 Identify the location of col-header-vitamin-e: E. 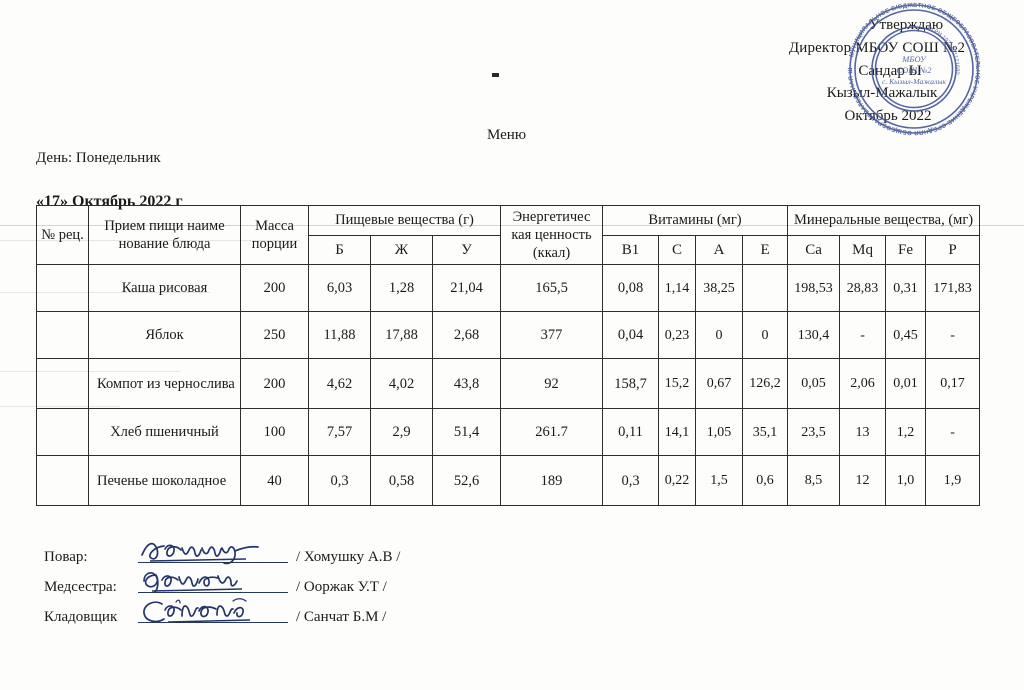
(765, 250).